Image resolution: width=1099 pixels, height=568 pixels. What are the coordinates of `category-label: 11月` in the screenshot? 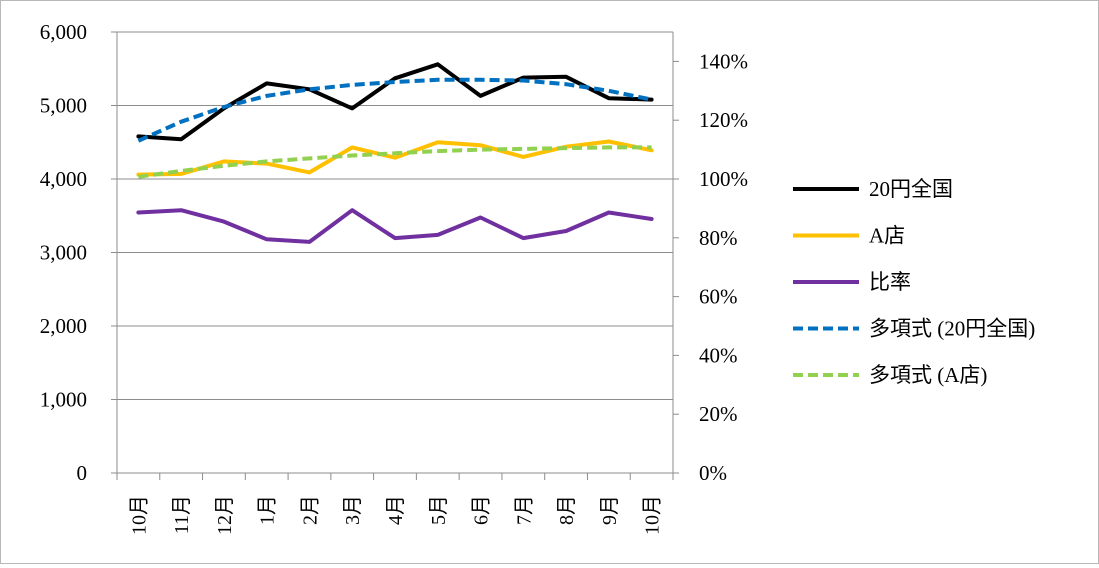 It's located at (182, 514).